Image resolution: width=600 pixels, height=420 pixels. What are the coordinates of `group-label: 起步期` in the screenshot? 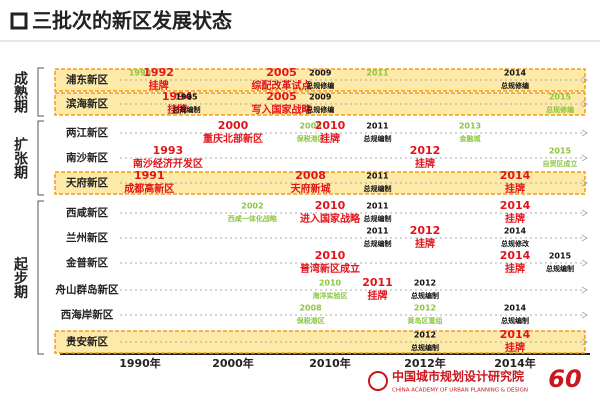 It's located at (20, 278).